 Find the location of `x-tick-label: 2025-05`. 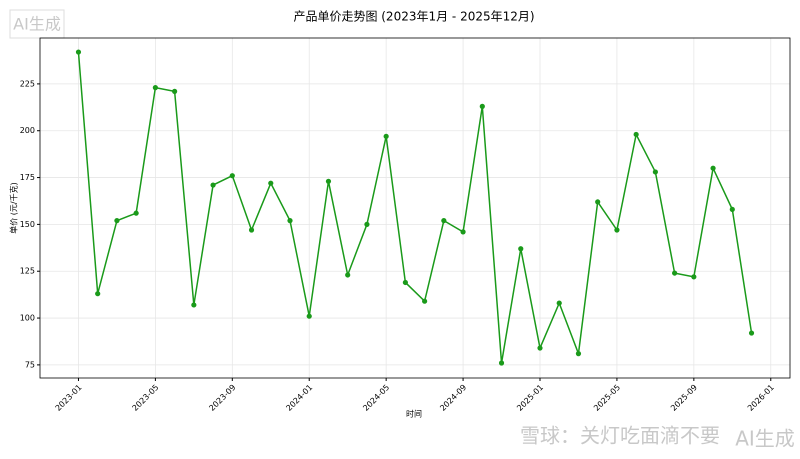

x-tick-label: 2025-05 is located at coordinates (607, 398).